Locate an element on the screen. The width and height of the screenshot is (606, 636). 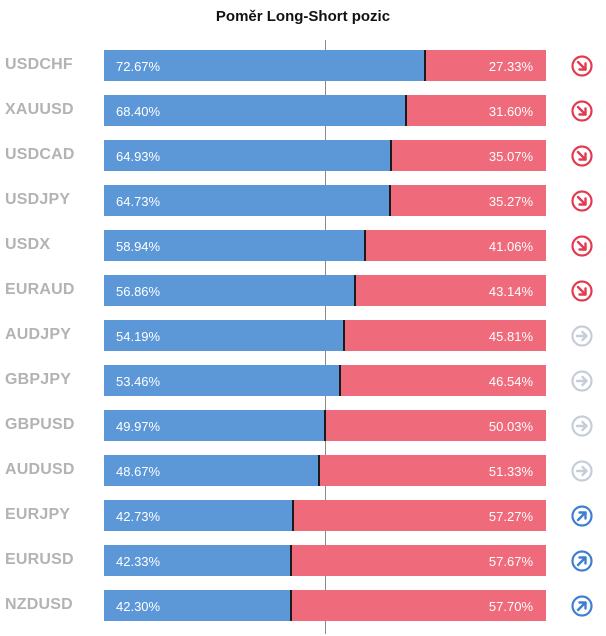
ratio-bar: 64.93% 35.07% is located at coordinates (325, 155).